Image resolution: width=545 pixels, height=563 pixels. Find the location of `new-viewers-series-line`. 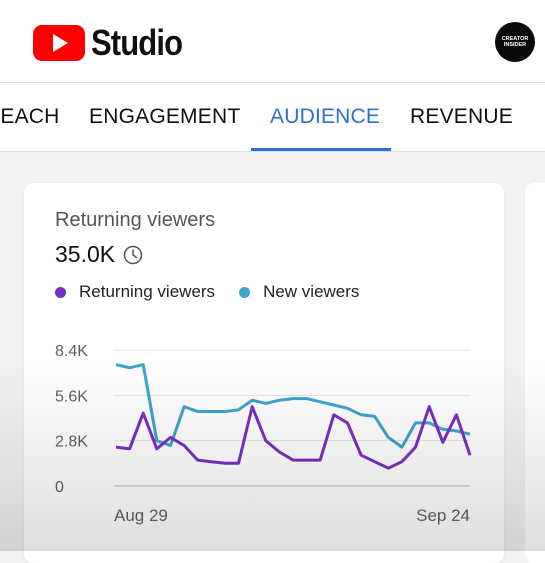

new-viewers-series-line is located at coordinates (293, 406).